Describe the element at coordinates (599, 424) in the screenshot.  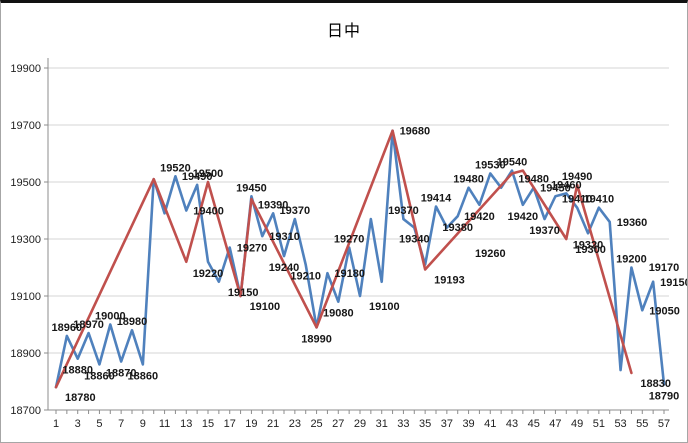
I see `x-tick-label: 51` at that location.